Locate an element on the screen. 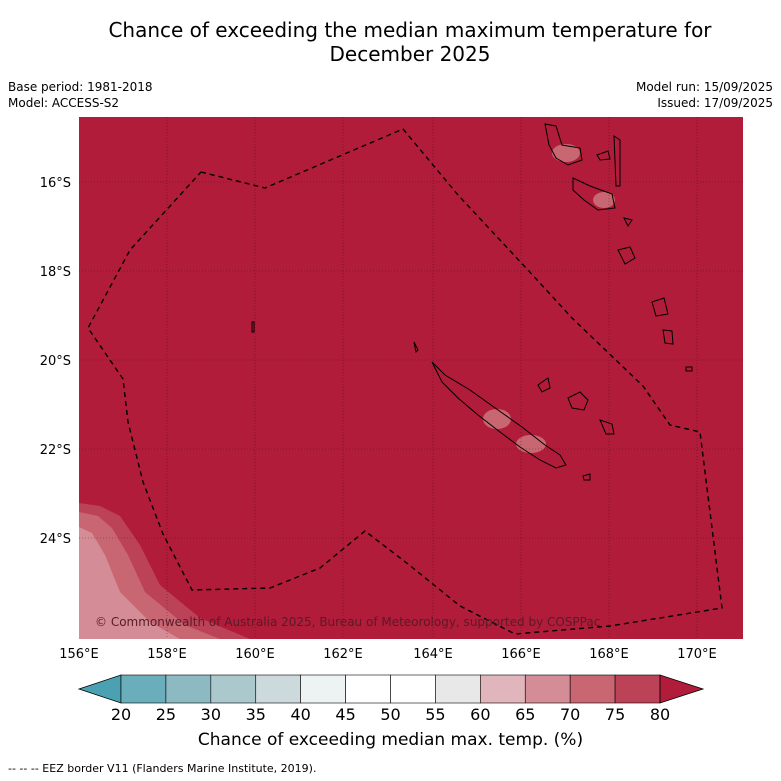 The width and height of the screenshot is (781, 781). model-name: Model: ACCESS-S2 is located at coordinates (64, 103).